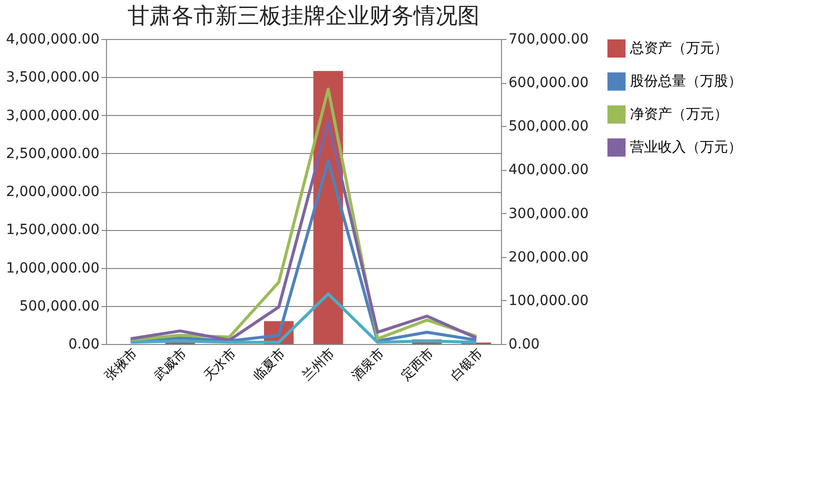 This screenshot has width=815, height=477. Describe the element at coordinates (220, 365) in the screenshot. I see `x-tick-label: 天水市` at that location.